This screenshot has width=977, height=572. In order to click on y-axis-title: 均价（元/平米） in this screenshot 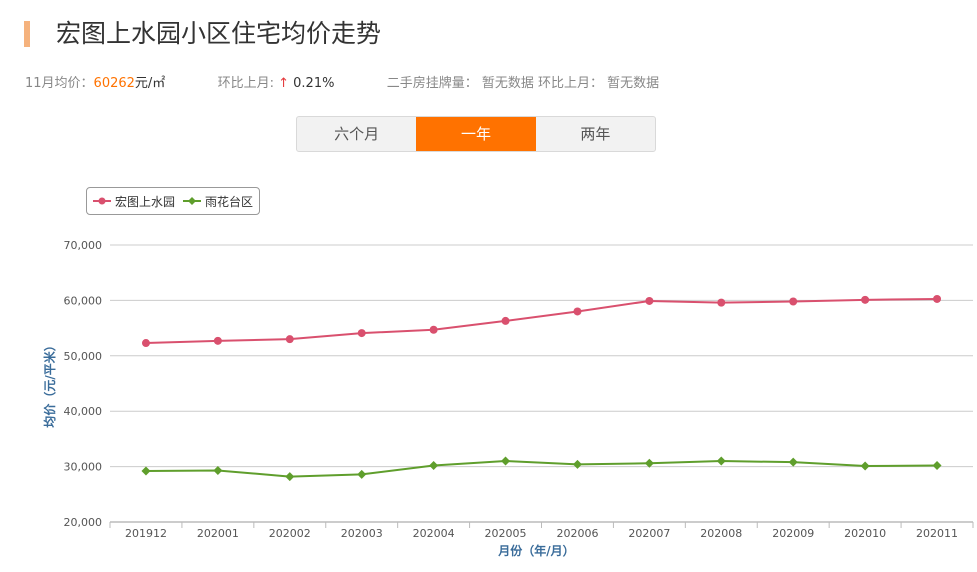, I will do `click(49, 383)`.